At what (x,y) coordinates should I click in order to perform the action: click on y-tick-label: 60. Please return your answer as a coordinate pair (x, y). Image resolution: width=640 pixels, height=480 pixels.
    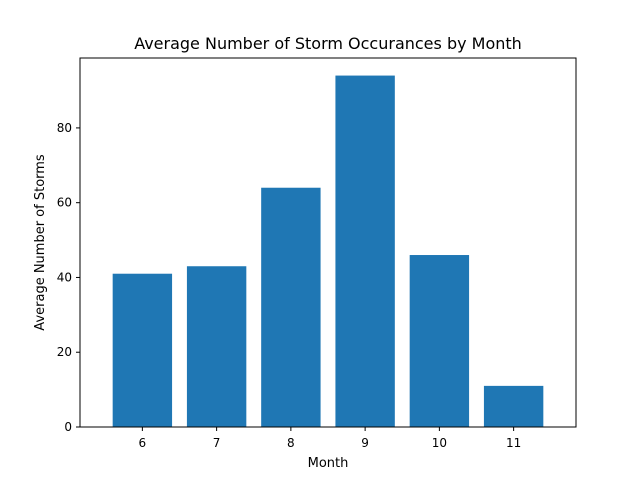
    Looking at the image, I should click on (64, 203).